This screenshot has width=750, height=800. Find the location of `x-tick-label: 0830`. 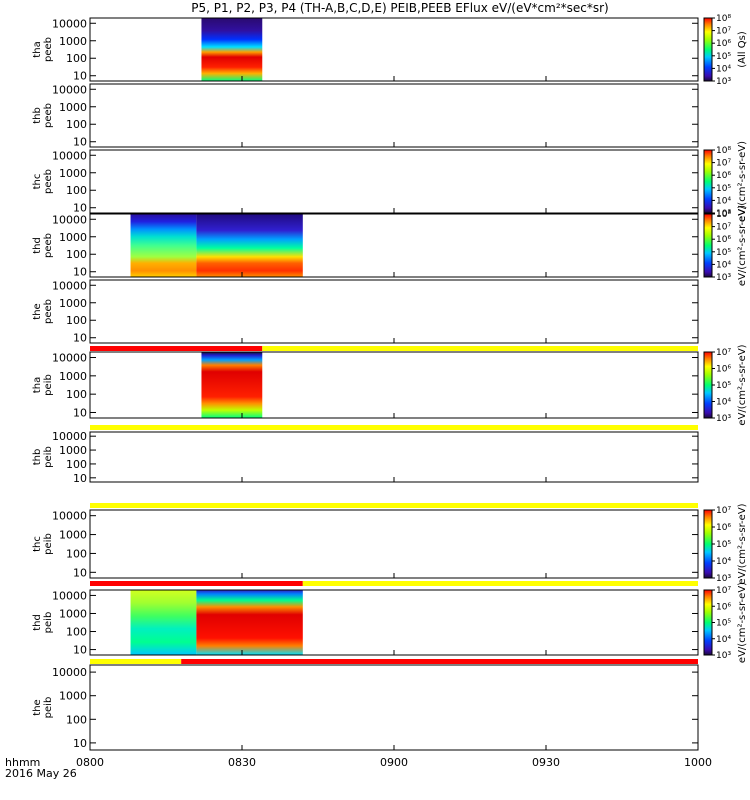

x-tick-label: 0830 is located at coordinates (242, 762).